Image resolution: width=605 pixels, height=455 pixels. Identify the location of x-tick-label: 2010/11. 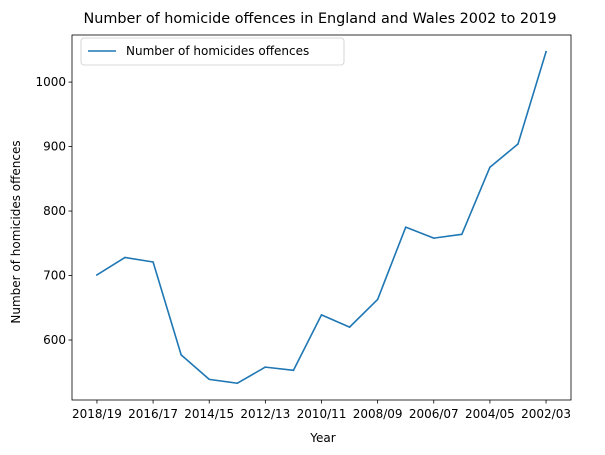
(322, 414).